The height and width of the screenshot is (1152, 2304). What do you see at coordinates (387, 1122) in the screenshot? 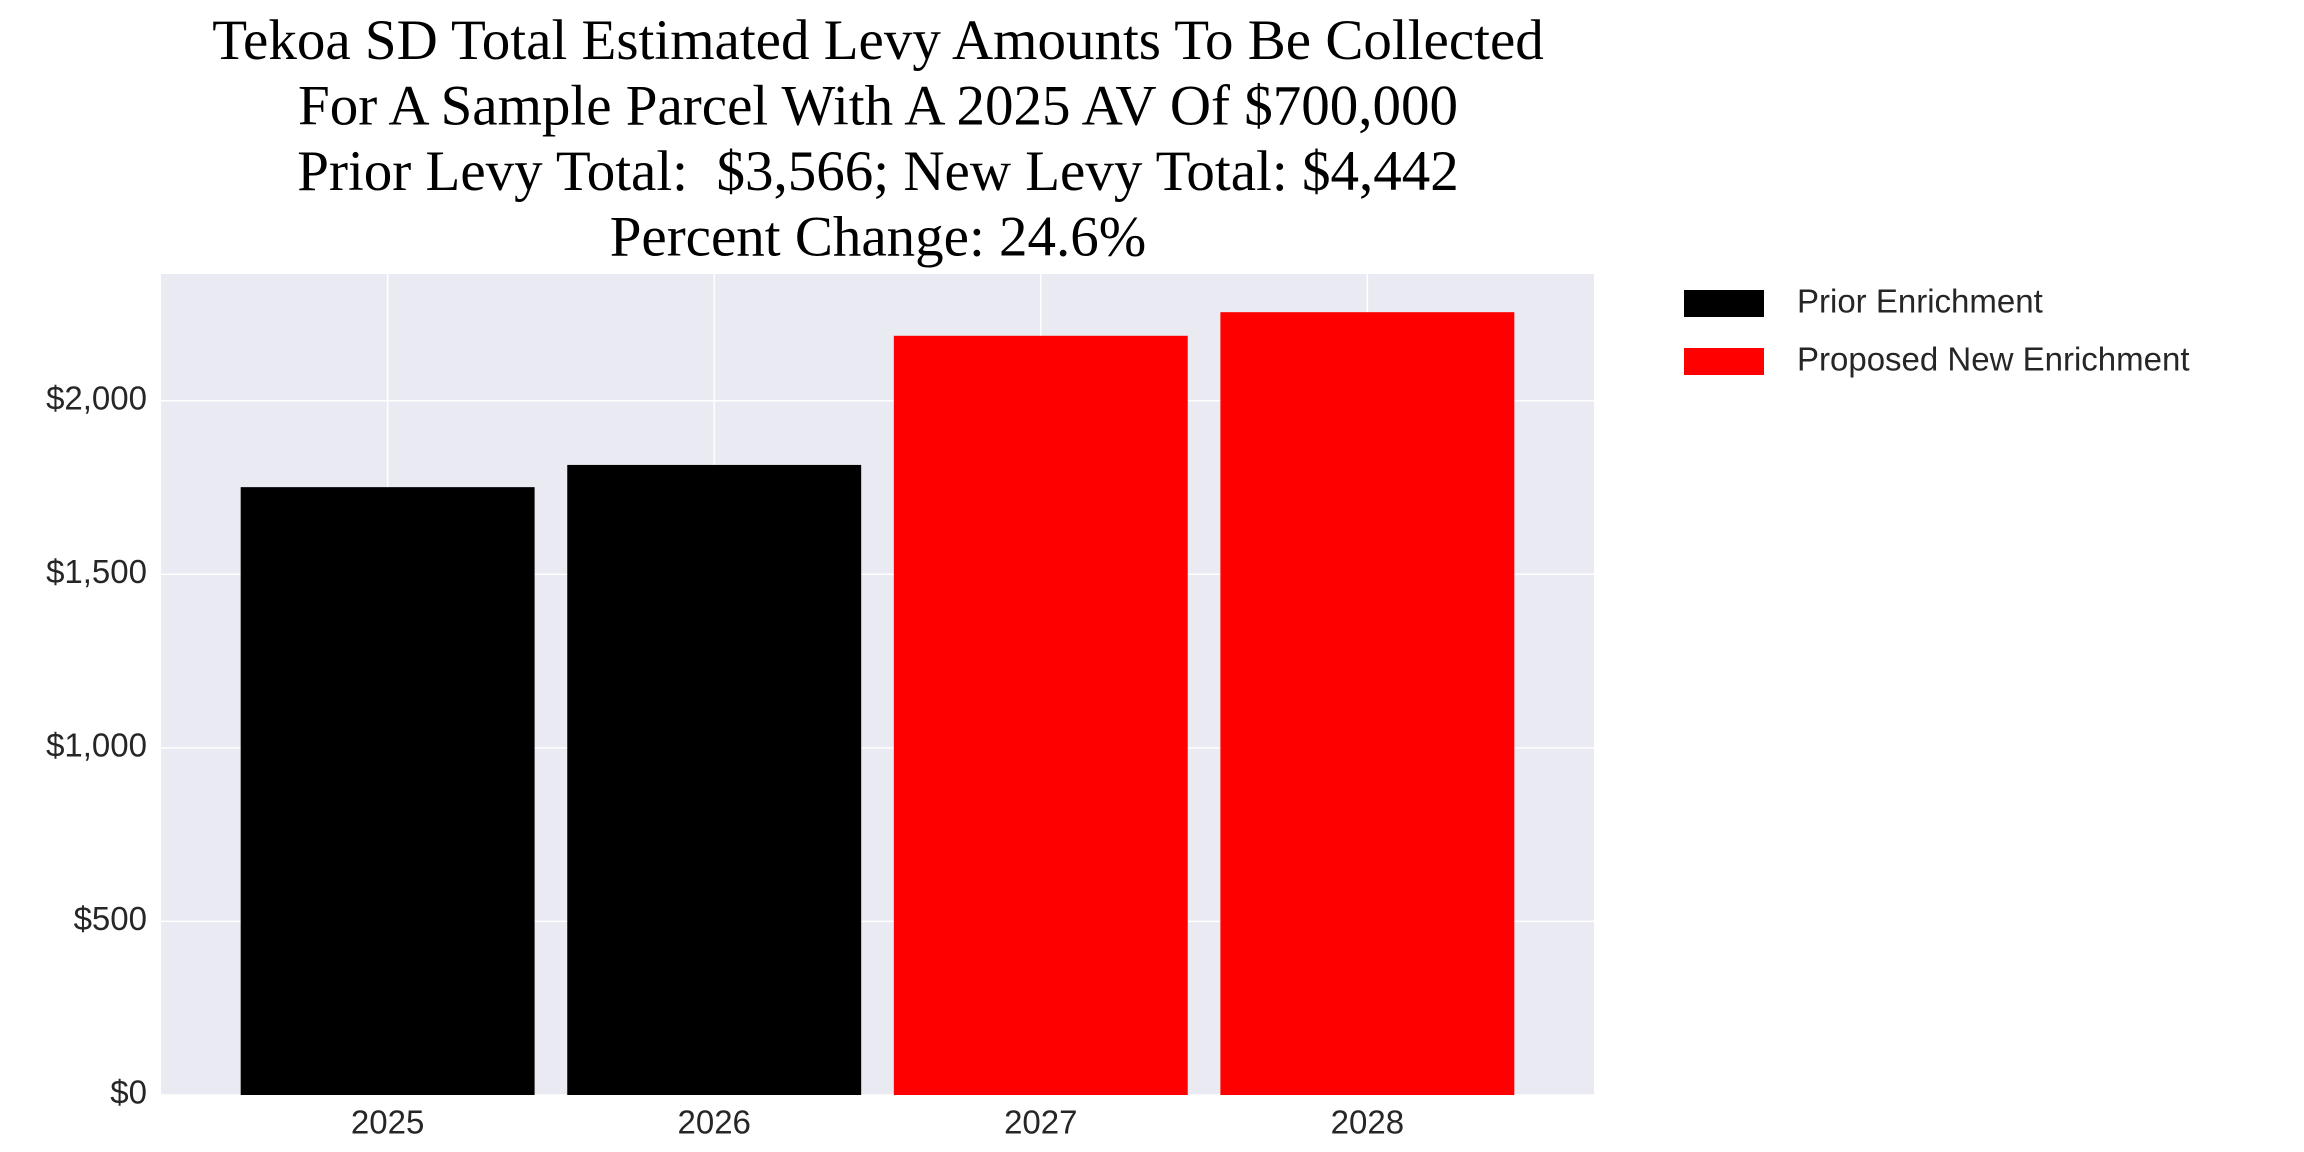
I see `x-tick-label: 2025` at bounding box center [387, 1122].